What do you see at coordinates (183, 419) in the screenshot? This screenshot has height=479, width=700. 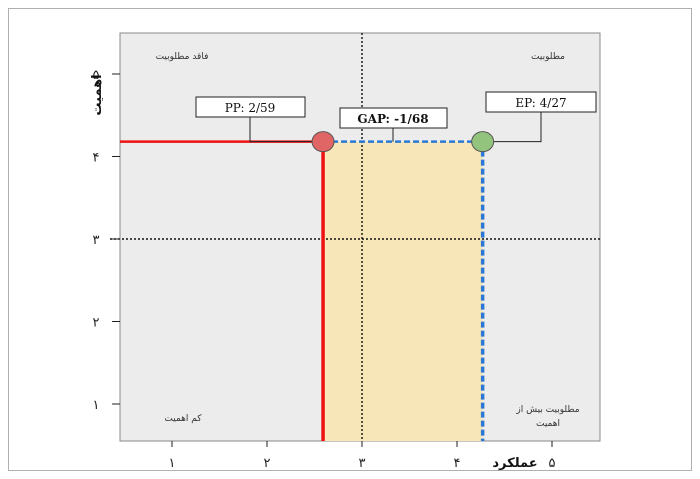 I see `quadrant-label-bottom-left: کم اهمیت` at bounding box center [183, 419].